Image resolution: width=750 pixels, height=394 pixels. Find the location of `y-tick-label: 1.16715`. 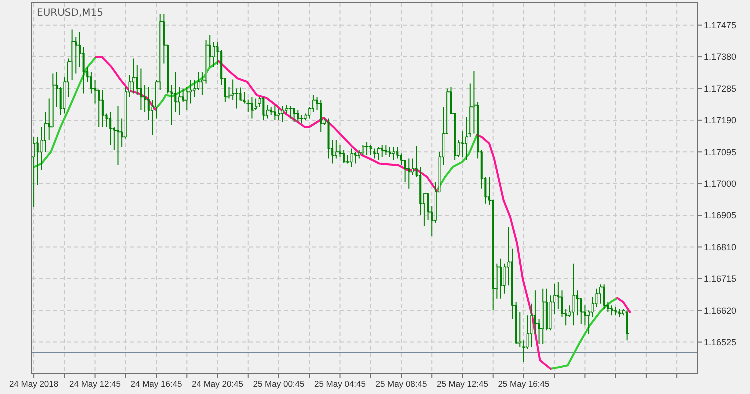

y-tick-label: 1.16715 is located at coordinates (720, 279).